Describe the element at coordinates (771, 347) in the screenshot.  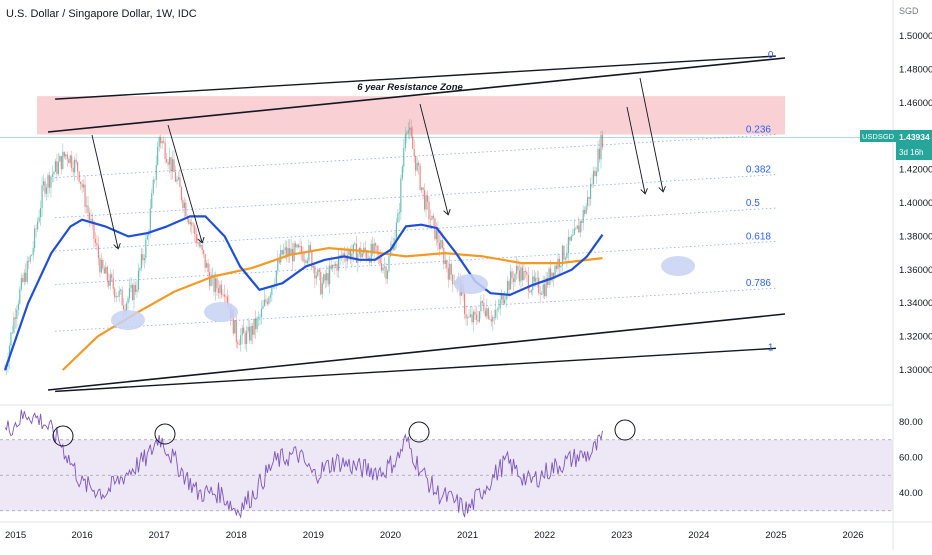
I see `fib-label-1: 1` at that location.